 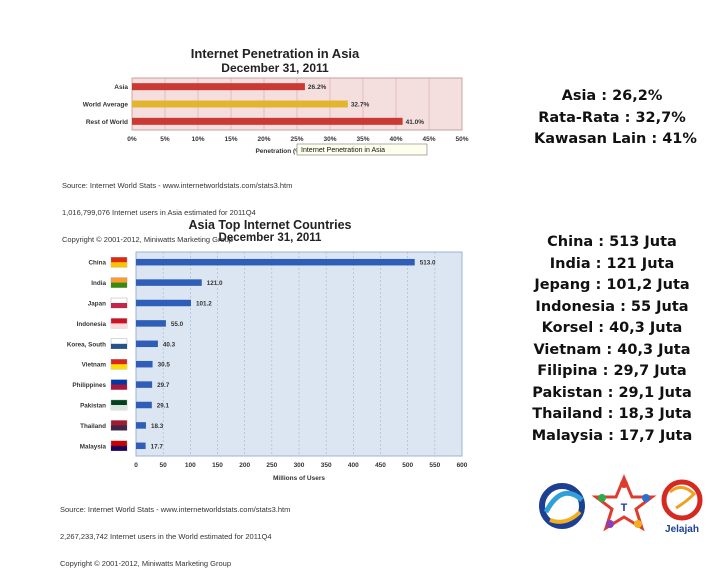 What do you see at coordinates (415, 122) in the screenshot?
I see `data-label: 41.0%` at bounding box center [415, 122].